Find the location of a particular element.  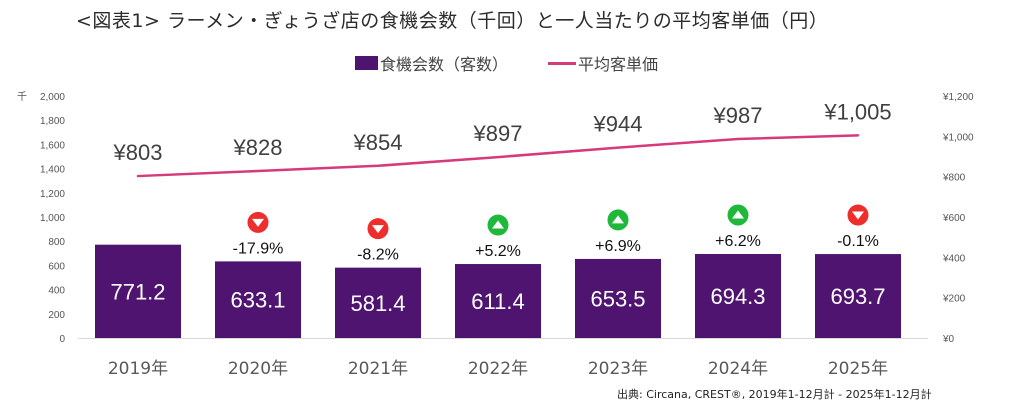

bar-value-label: 694.3 is located at coordinates (737, 296).